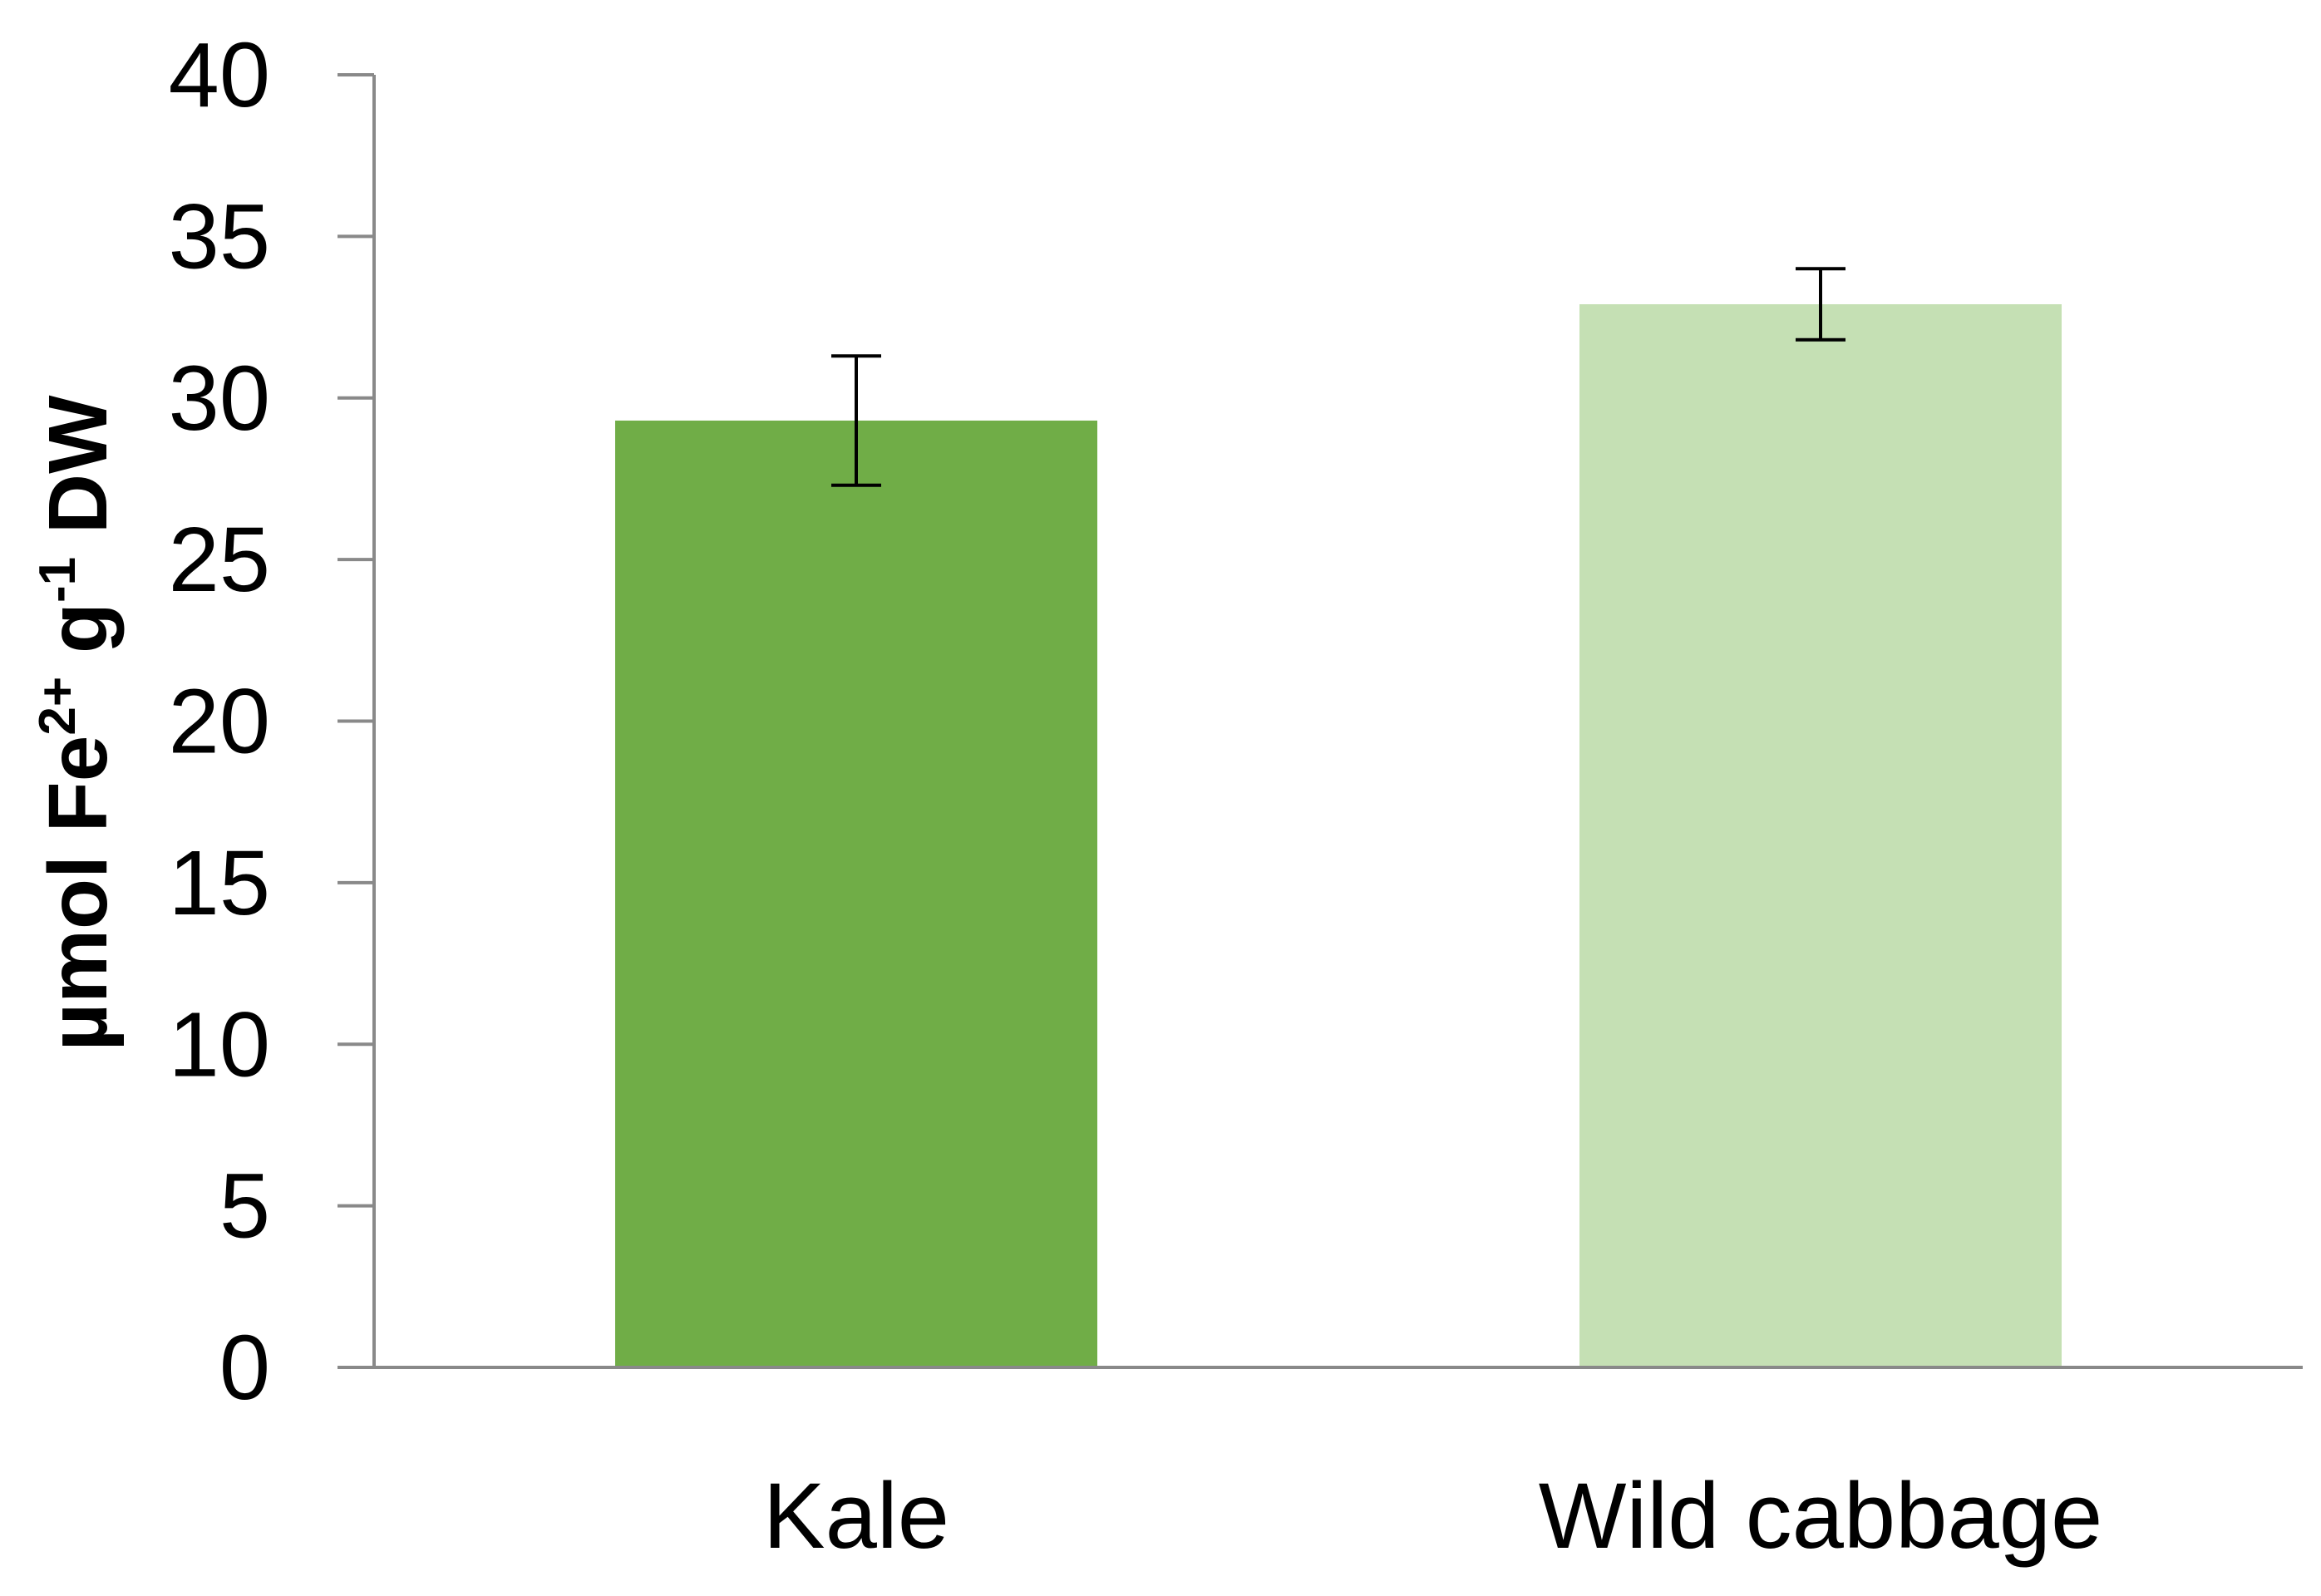  What do you see at coordinates (220, 237) in the screenshot?
I see `y-tick-label: 35` at bounding box center [220, 237].